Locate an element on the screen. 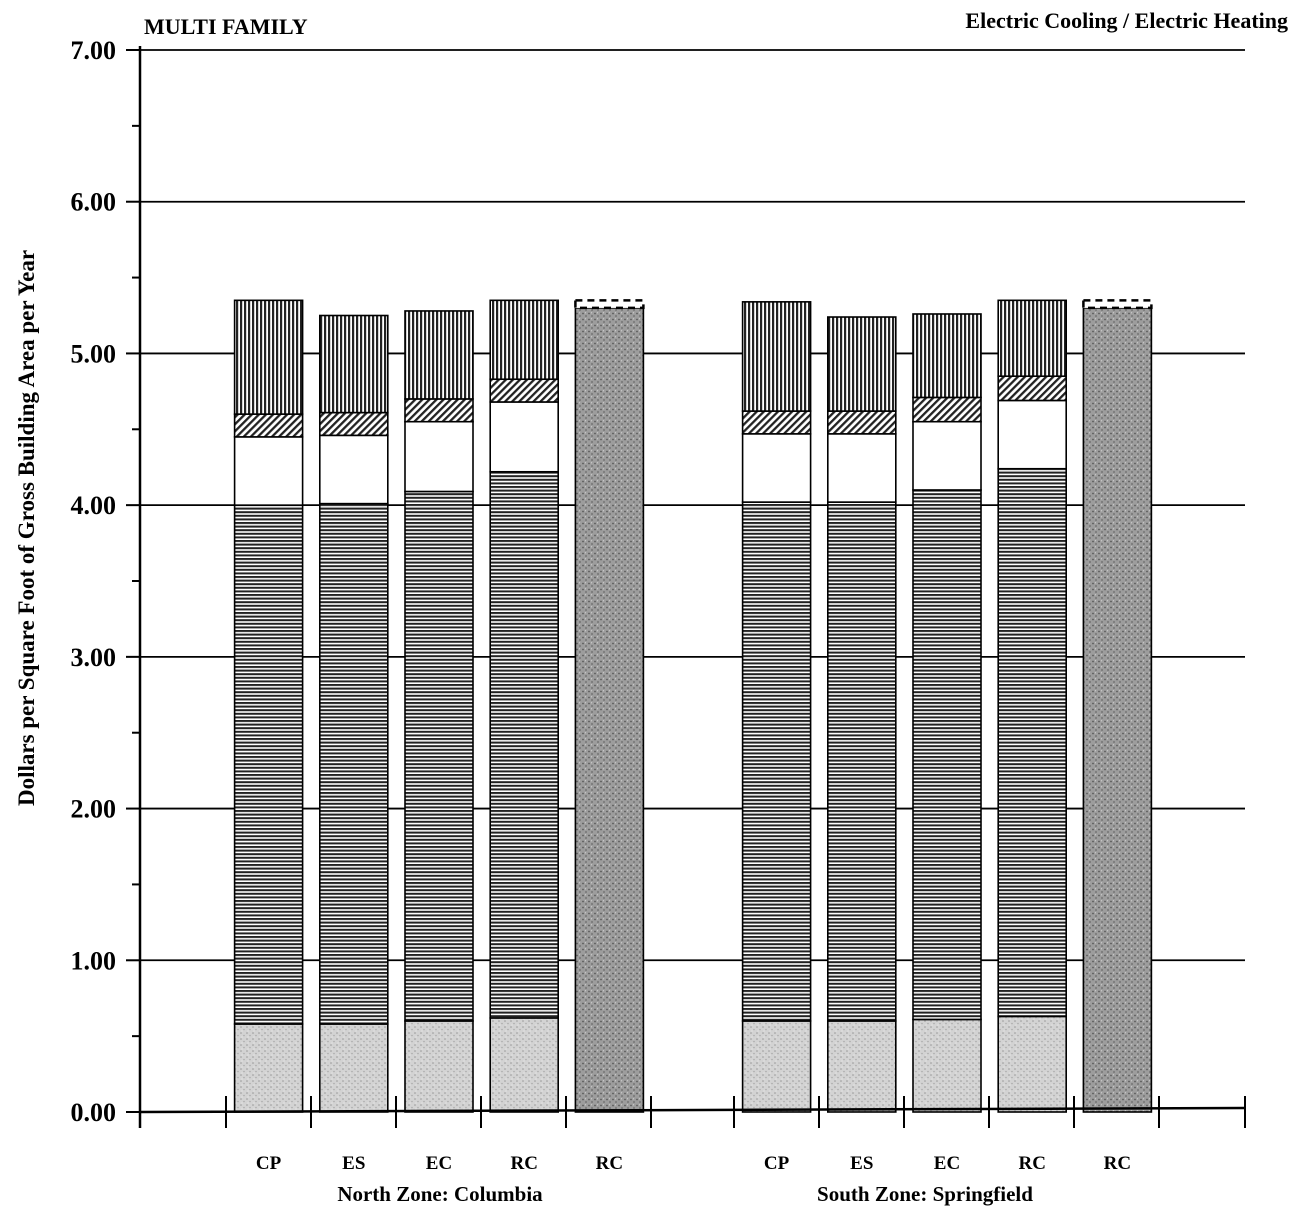 Image resolution: width=1294 pixels, height=1208 pixels. group-label-south: South Zone: Springfield is located at coordinates (925, 1194).